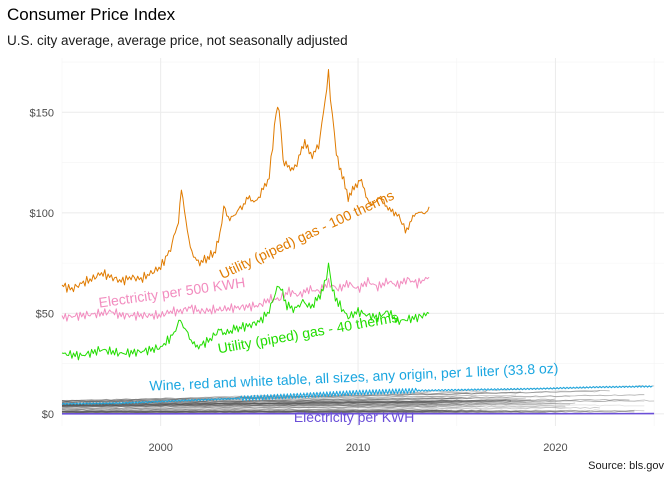  What do you see at coordinates (160, 448) in the screenshot?
I see `x-tick-label: 2000` at bounding box center [160, 448].